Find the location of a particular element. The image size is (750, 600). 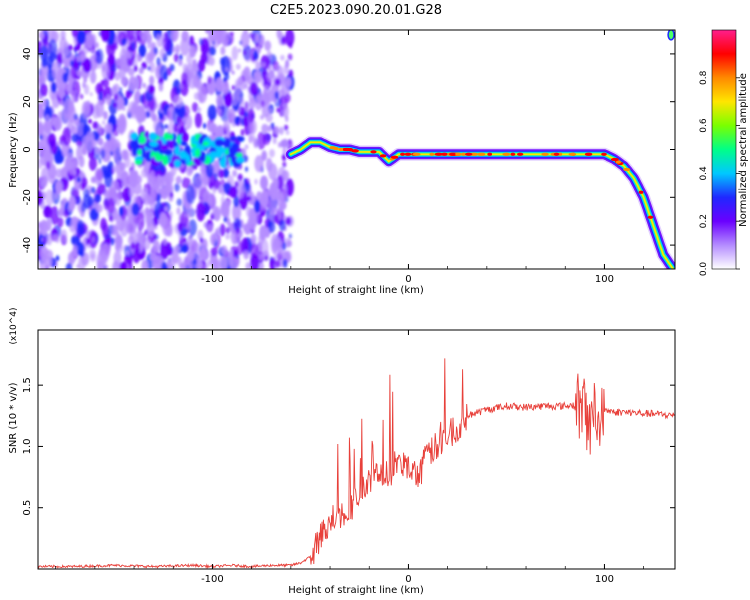

snr-scale-label: (x10^4) is located at coordinates (14, 325).